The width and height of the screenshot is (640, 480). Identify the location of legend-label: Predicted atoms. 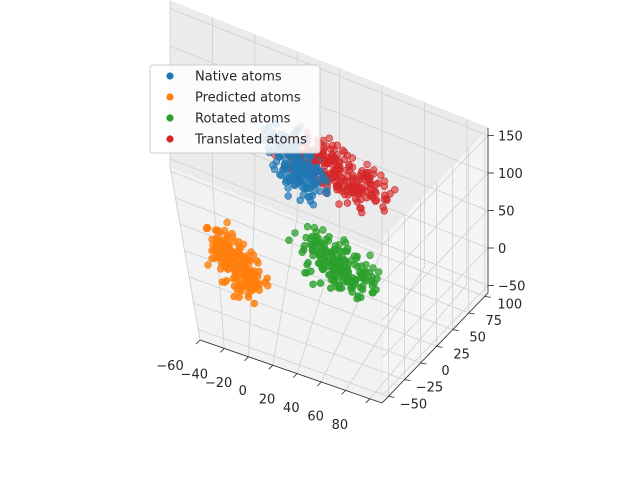
(248, 98).